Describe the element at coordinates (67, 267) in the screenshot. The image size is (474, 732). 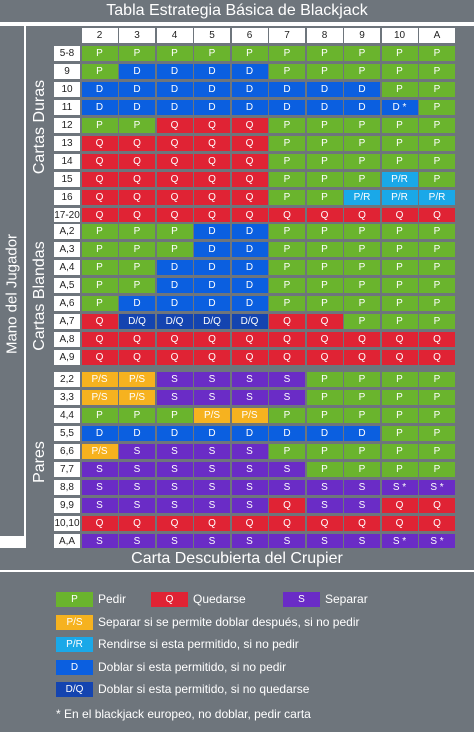
I see `player-hand-row-label: A,4` at that location.